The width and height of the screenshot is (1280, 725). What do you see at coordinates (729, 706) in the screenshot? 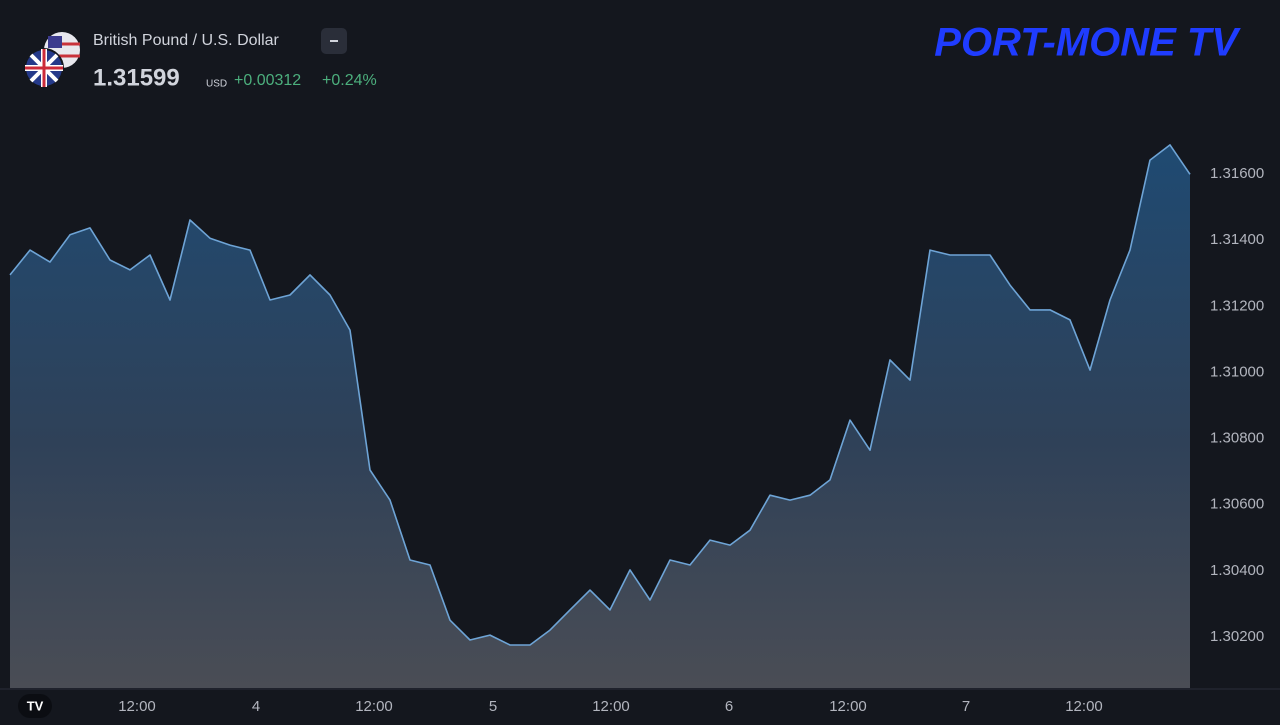
I see `x-tick-label: 6` at bounding box center [729, 706].